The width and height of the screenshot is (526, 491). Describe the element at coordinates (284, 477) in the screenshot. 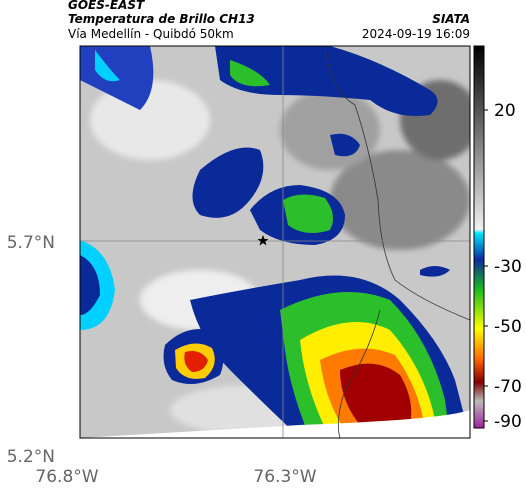

I see `x-tick-label: 76.3°W` at that location.